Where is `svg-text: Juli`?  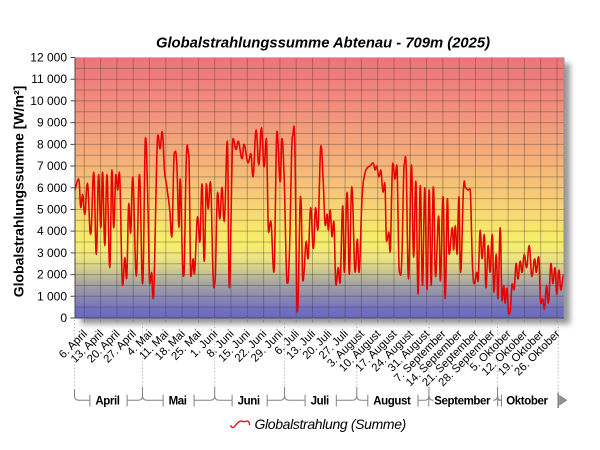 svg-text: Juli is located at coordinates (320, 402).